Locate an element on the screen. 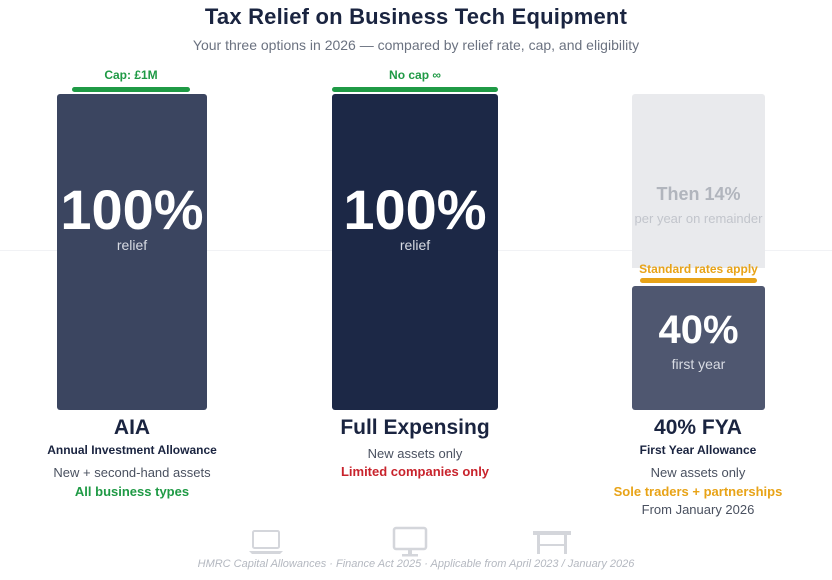 The height and width of the screenshot is (580, 832). cap-label-fya: Standard rates apply is located at coordinates (698, 269).